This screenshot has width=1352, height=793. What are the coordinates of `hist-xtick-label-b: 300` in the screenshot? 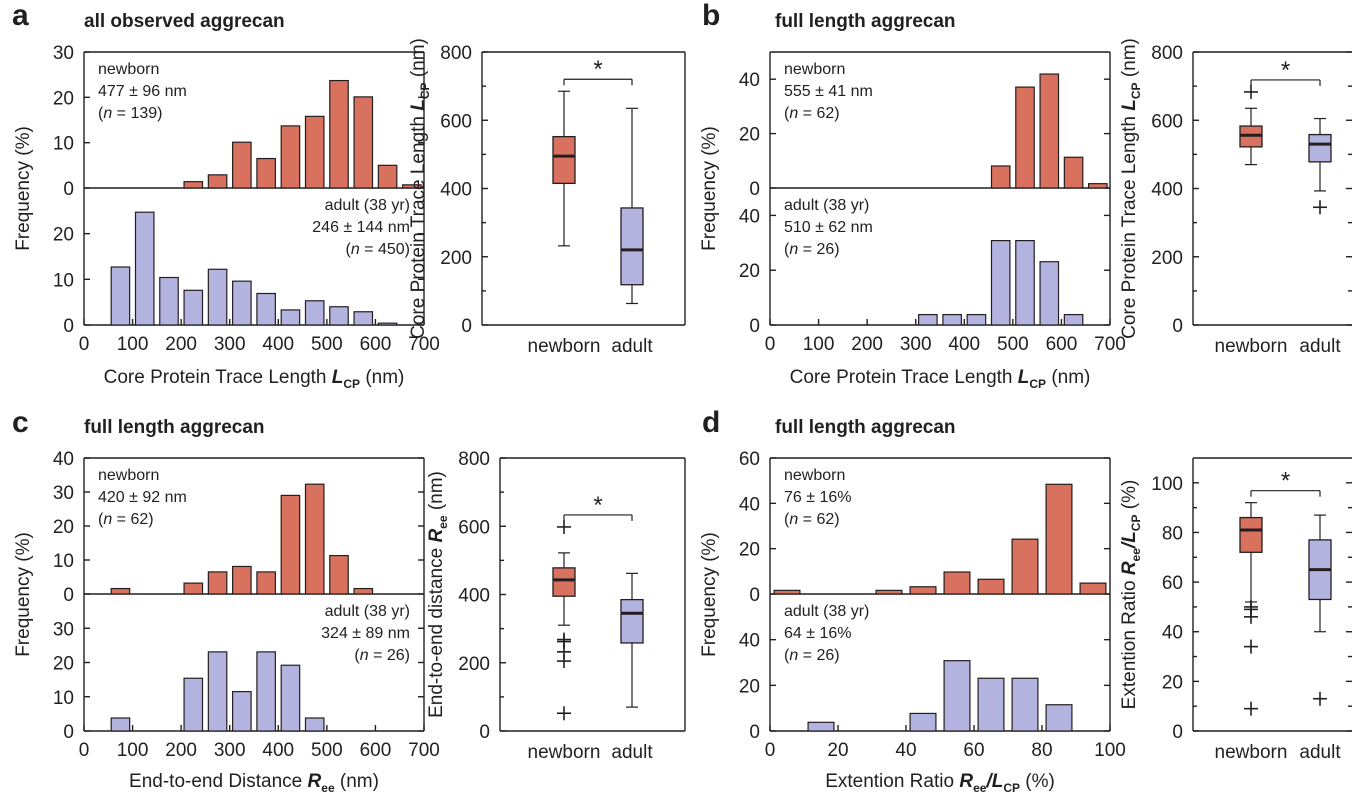 It's located at (916, 344).